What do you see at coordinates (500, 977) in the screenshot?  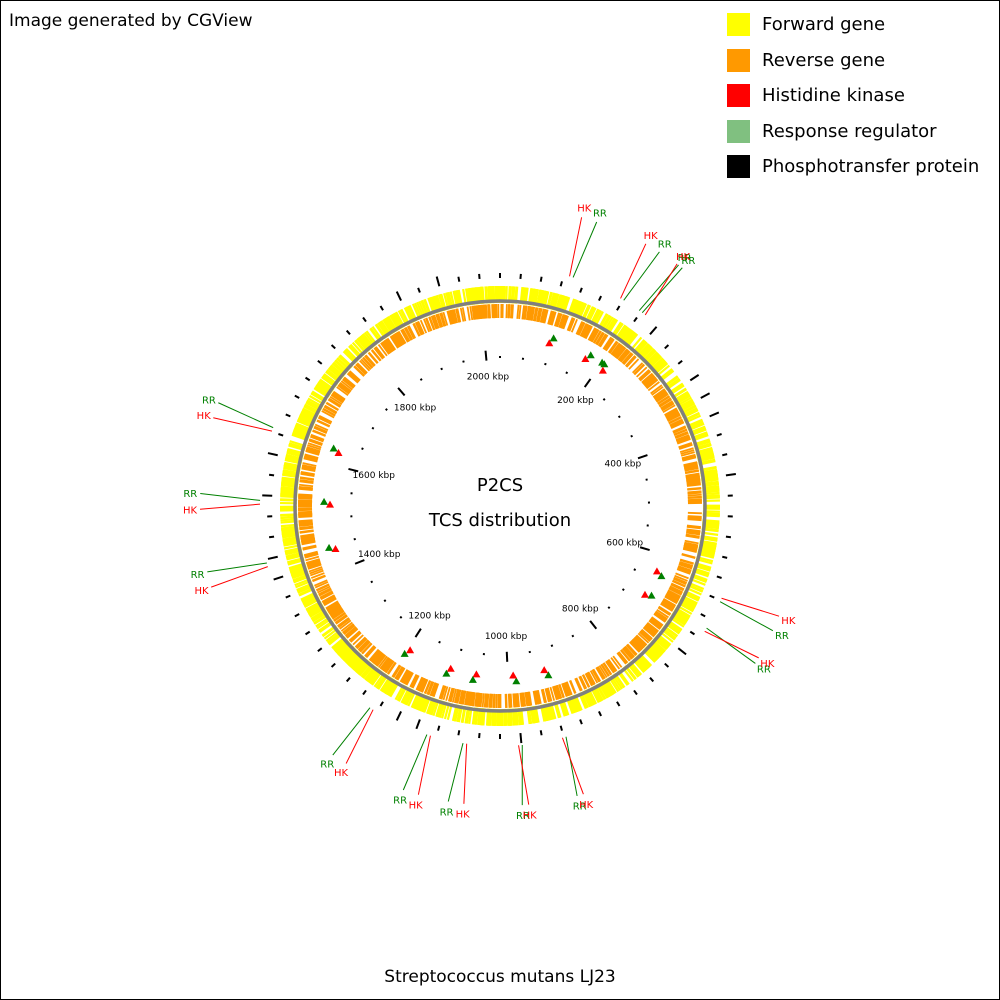 I see `genome-name: Streptococcus mutans LJ23` at bounding box center [500, 977].